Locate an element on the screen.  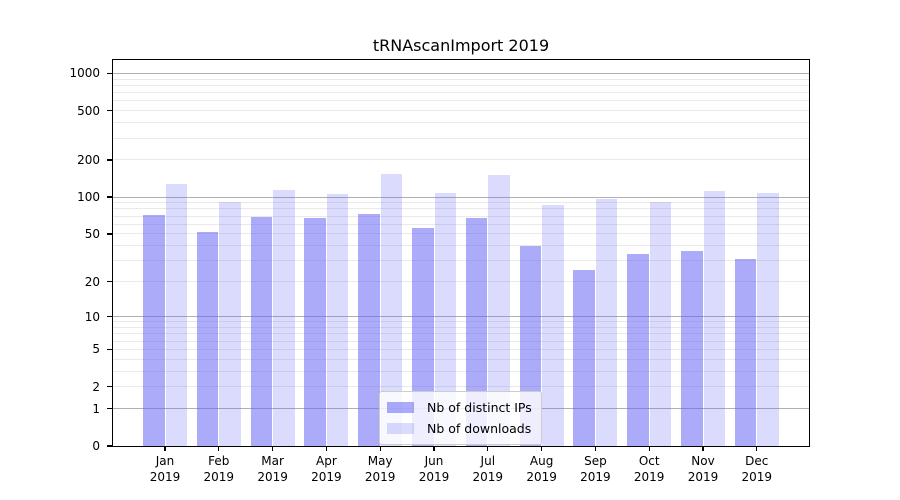
bar-downloads-dec is located at coordinates (768, 319).